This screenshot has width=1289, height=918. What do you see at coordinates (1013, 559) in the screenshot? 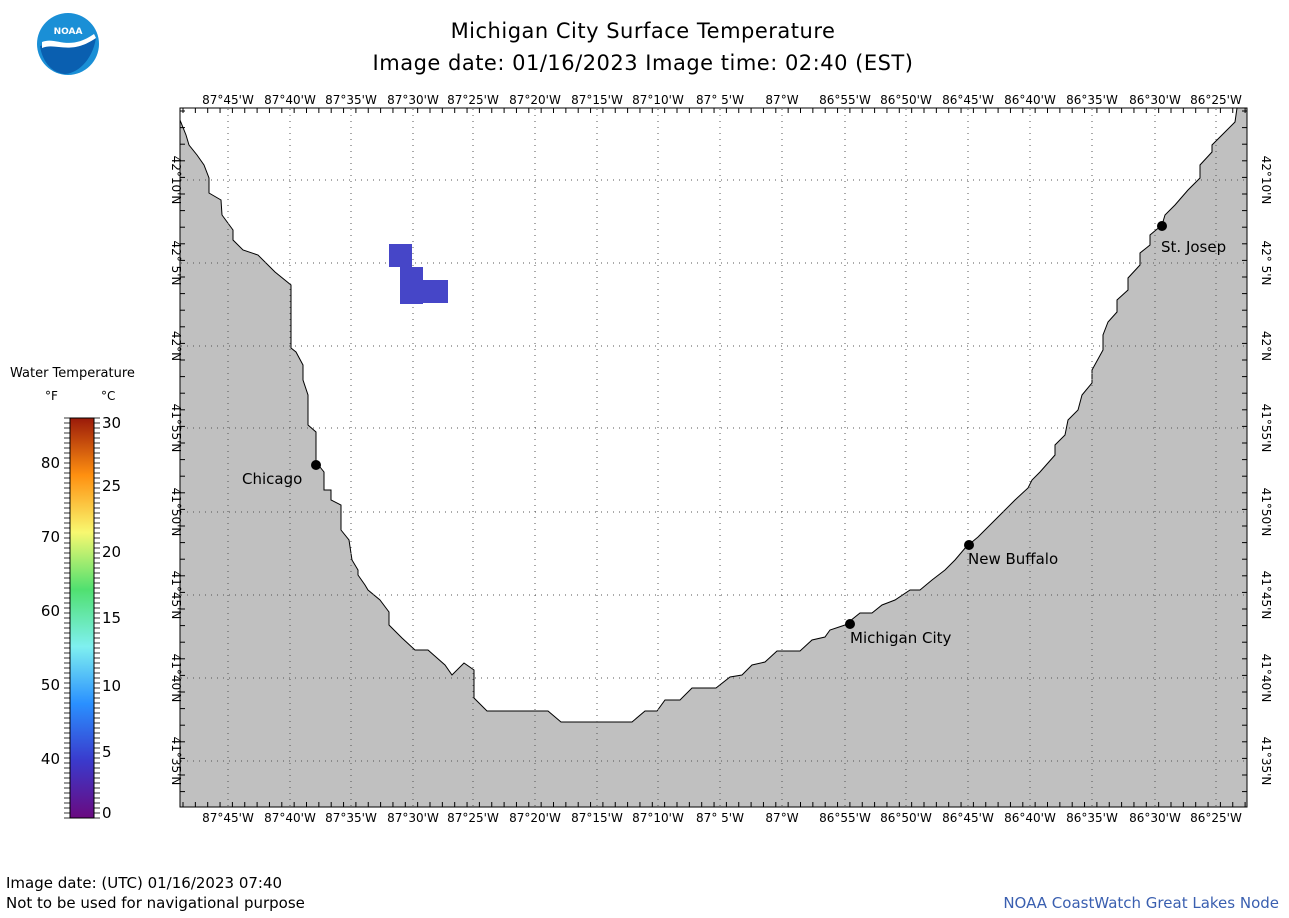
I see `new-buffalo-label: New Buffalo` at bounding box center [1013, 559].